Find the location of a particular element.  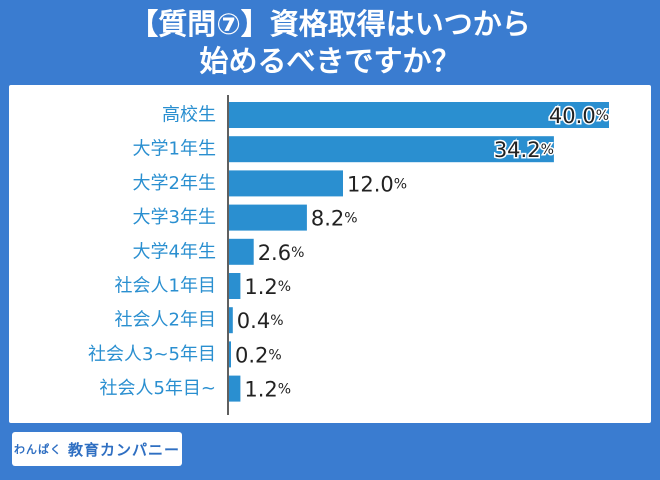

value-label: 34.2% is located at coordinates (524, 150).